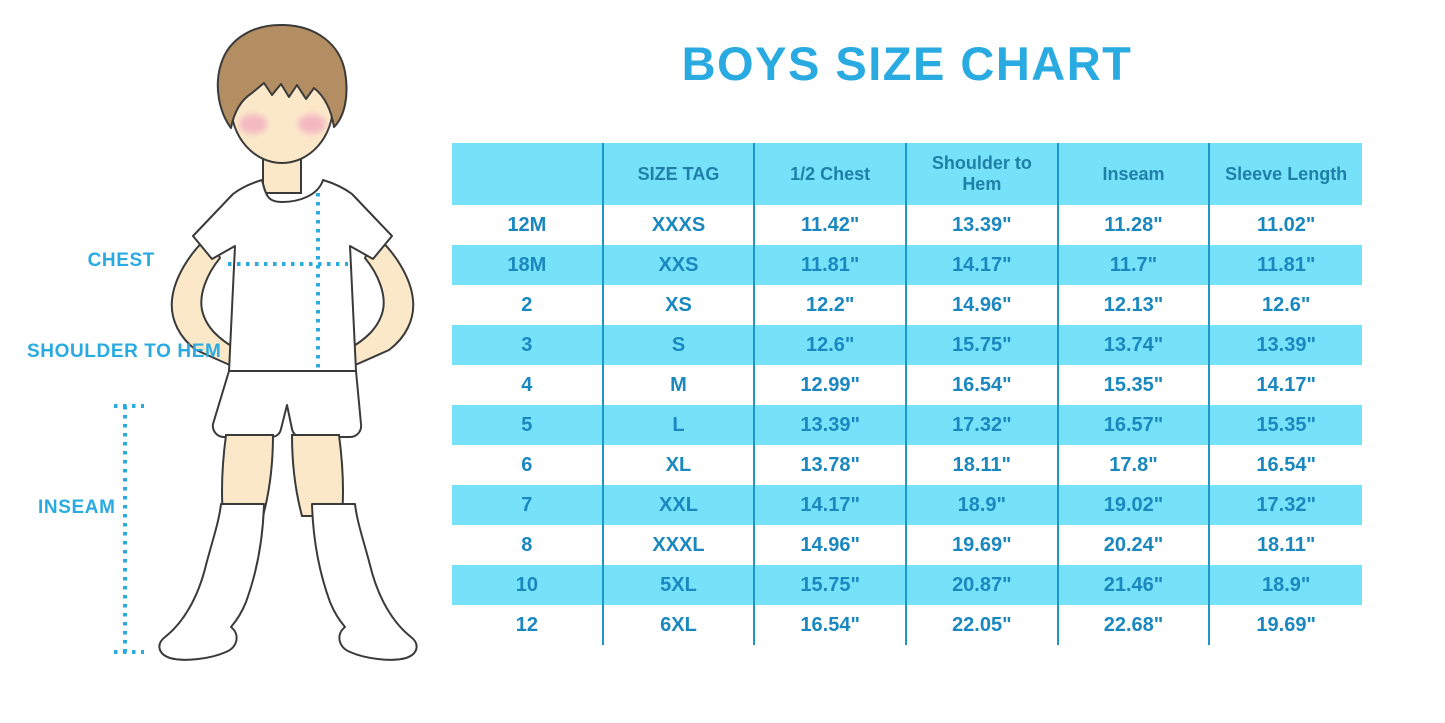 The height and width of the screenshot is (723, 1445). What do you see at coordinates (680, 345) in the screenshot?
I see `table-cell: S` at bounding box center [680, 345].